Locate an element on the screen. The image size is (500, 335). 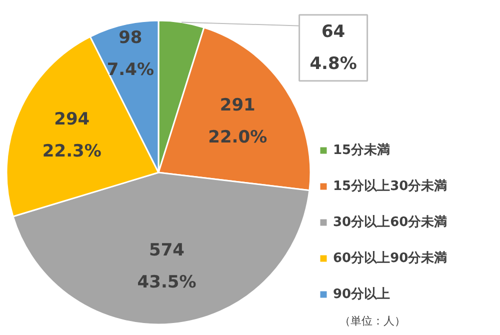
data-label: 294 22.3% is located at coordinates (72, 135).